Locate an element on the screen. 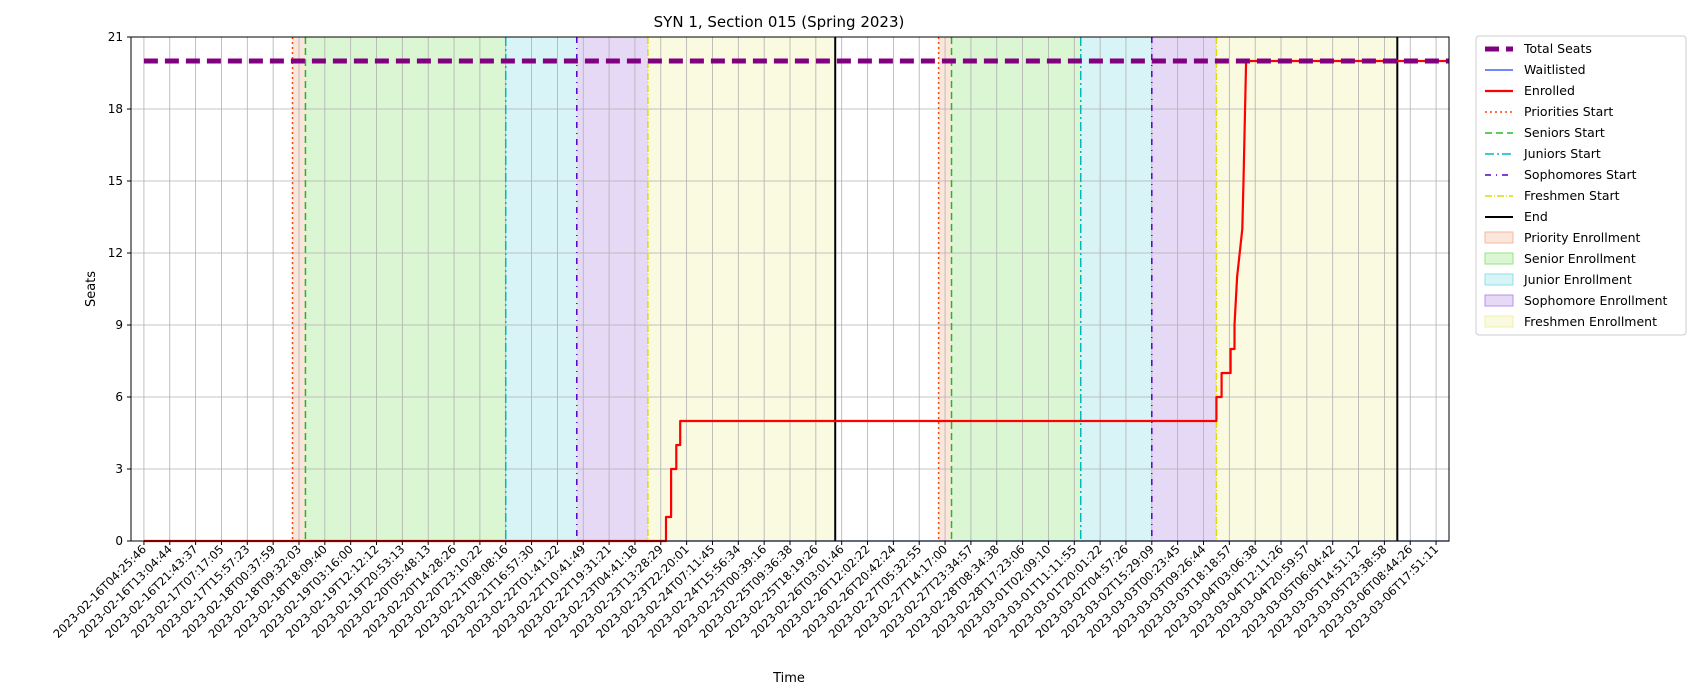 The image size is (1700, 700). legend-box is located at coordinates (1581, 185).